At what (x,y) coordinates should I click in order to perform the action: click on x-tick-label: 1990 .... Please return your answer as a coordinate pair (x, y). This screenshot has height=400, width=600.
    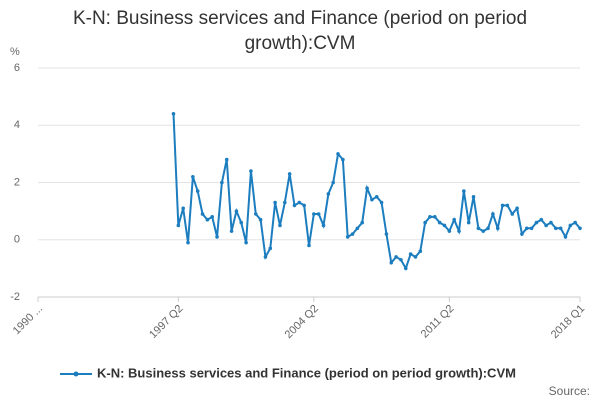
    Looking at the image, I should click on (28, 320).